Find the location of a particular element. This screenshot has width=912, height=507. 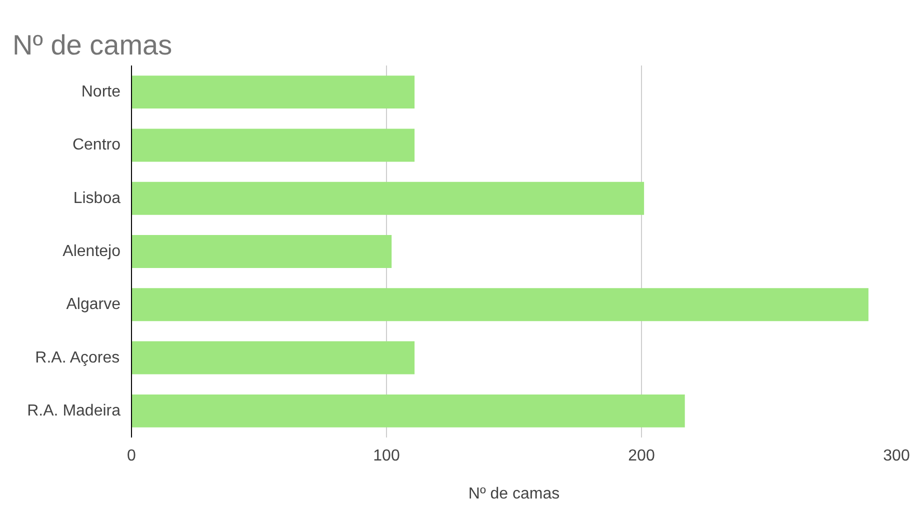

x-tick-label: 0 is located at coordinates (131, 456).